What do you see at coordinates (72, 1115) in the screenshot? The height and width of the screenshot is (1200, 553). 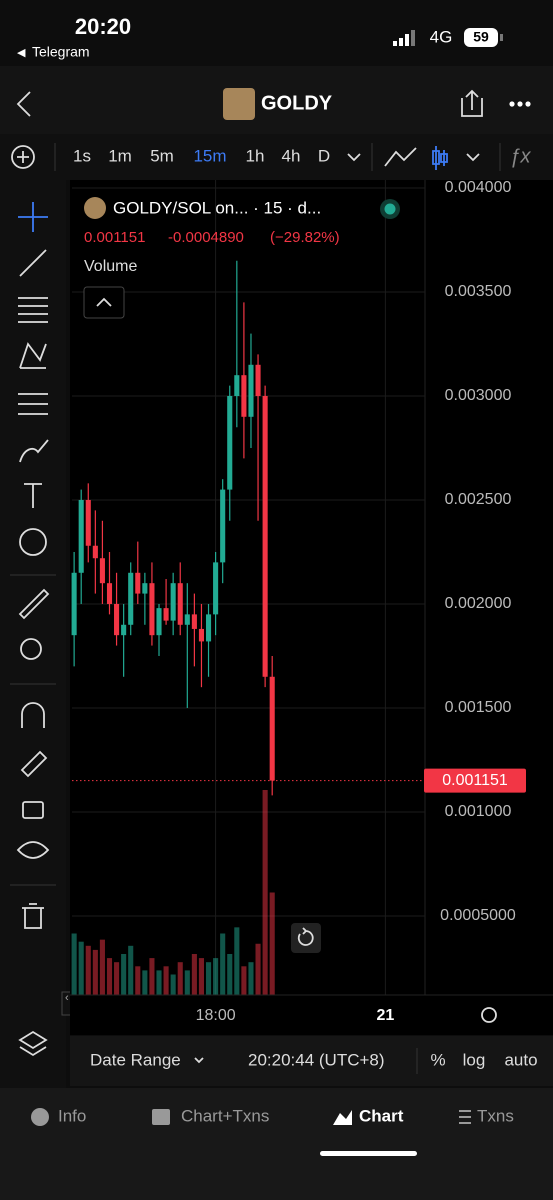 I see `tab: Info` at bounding box center [72, 1115].